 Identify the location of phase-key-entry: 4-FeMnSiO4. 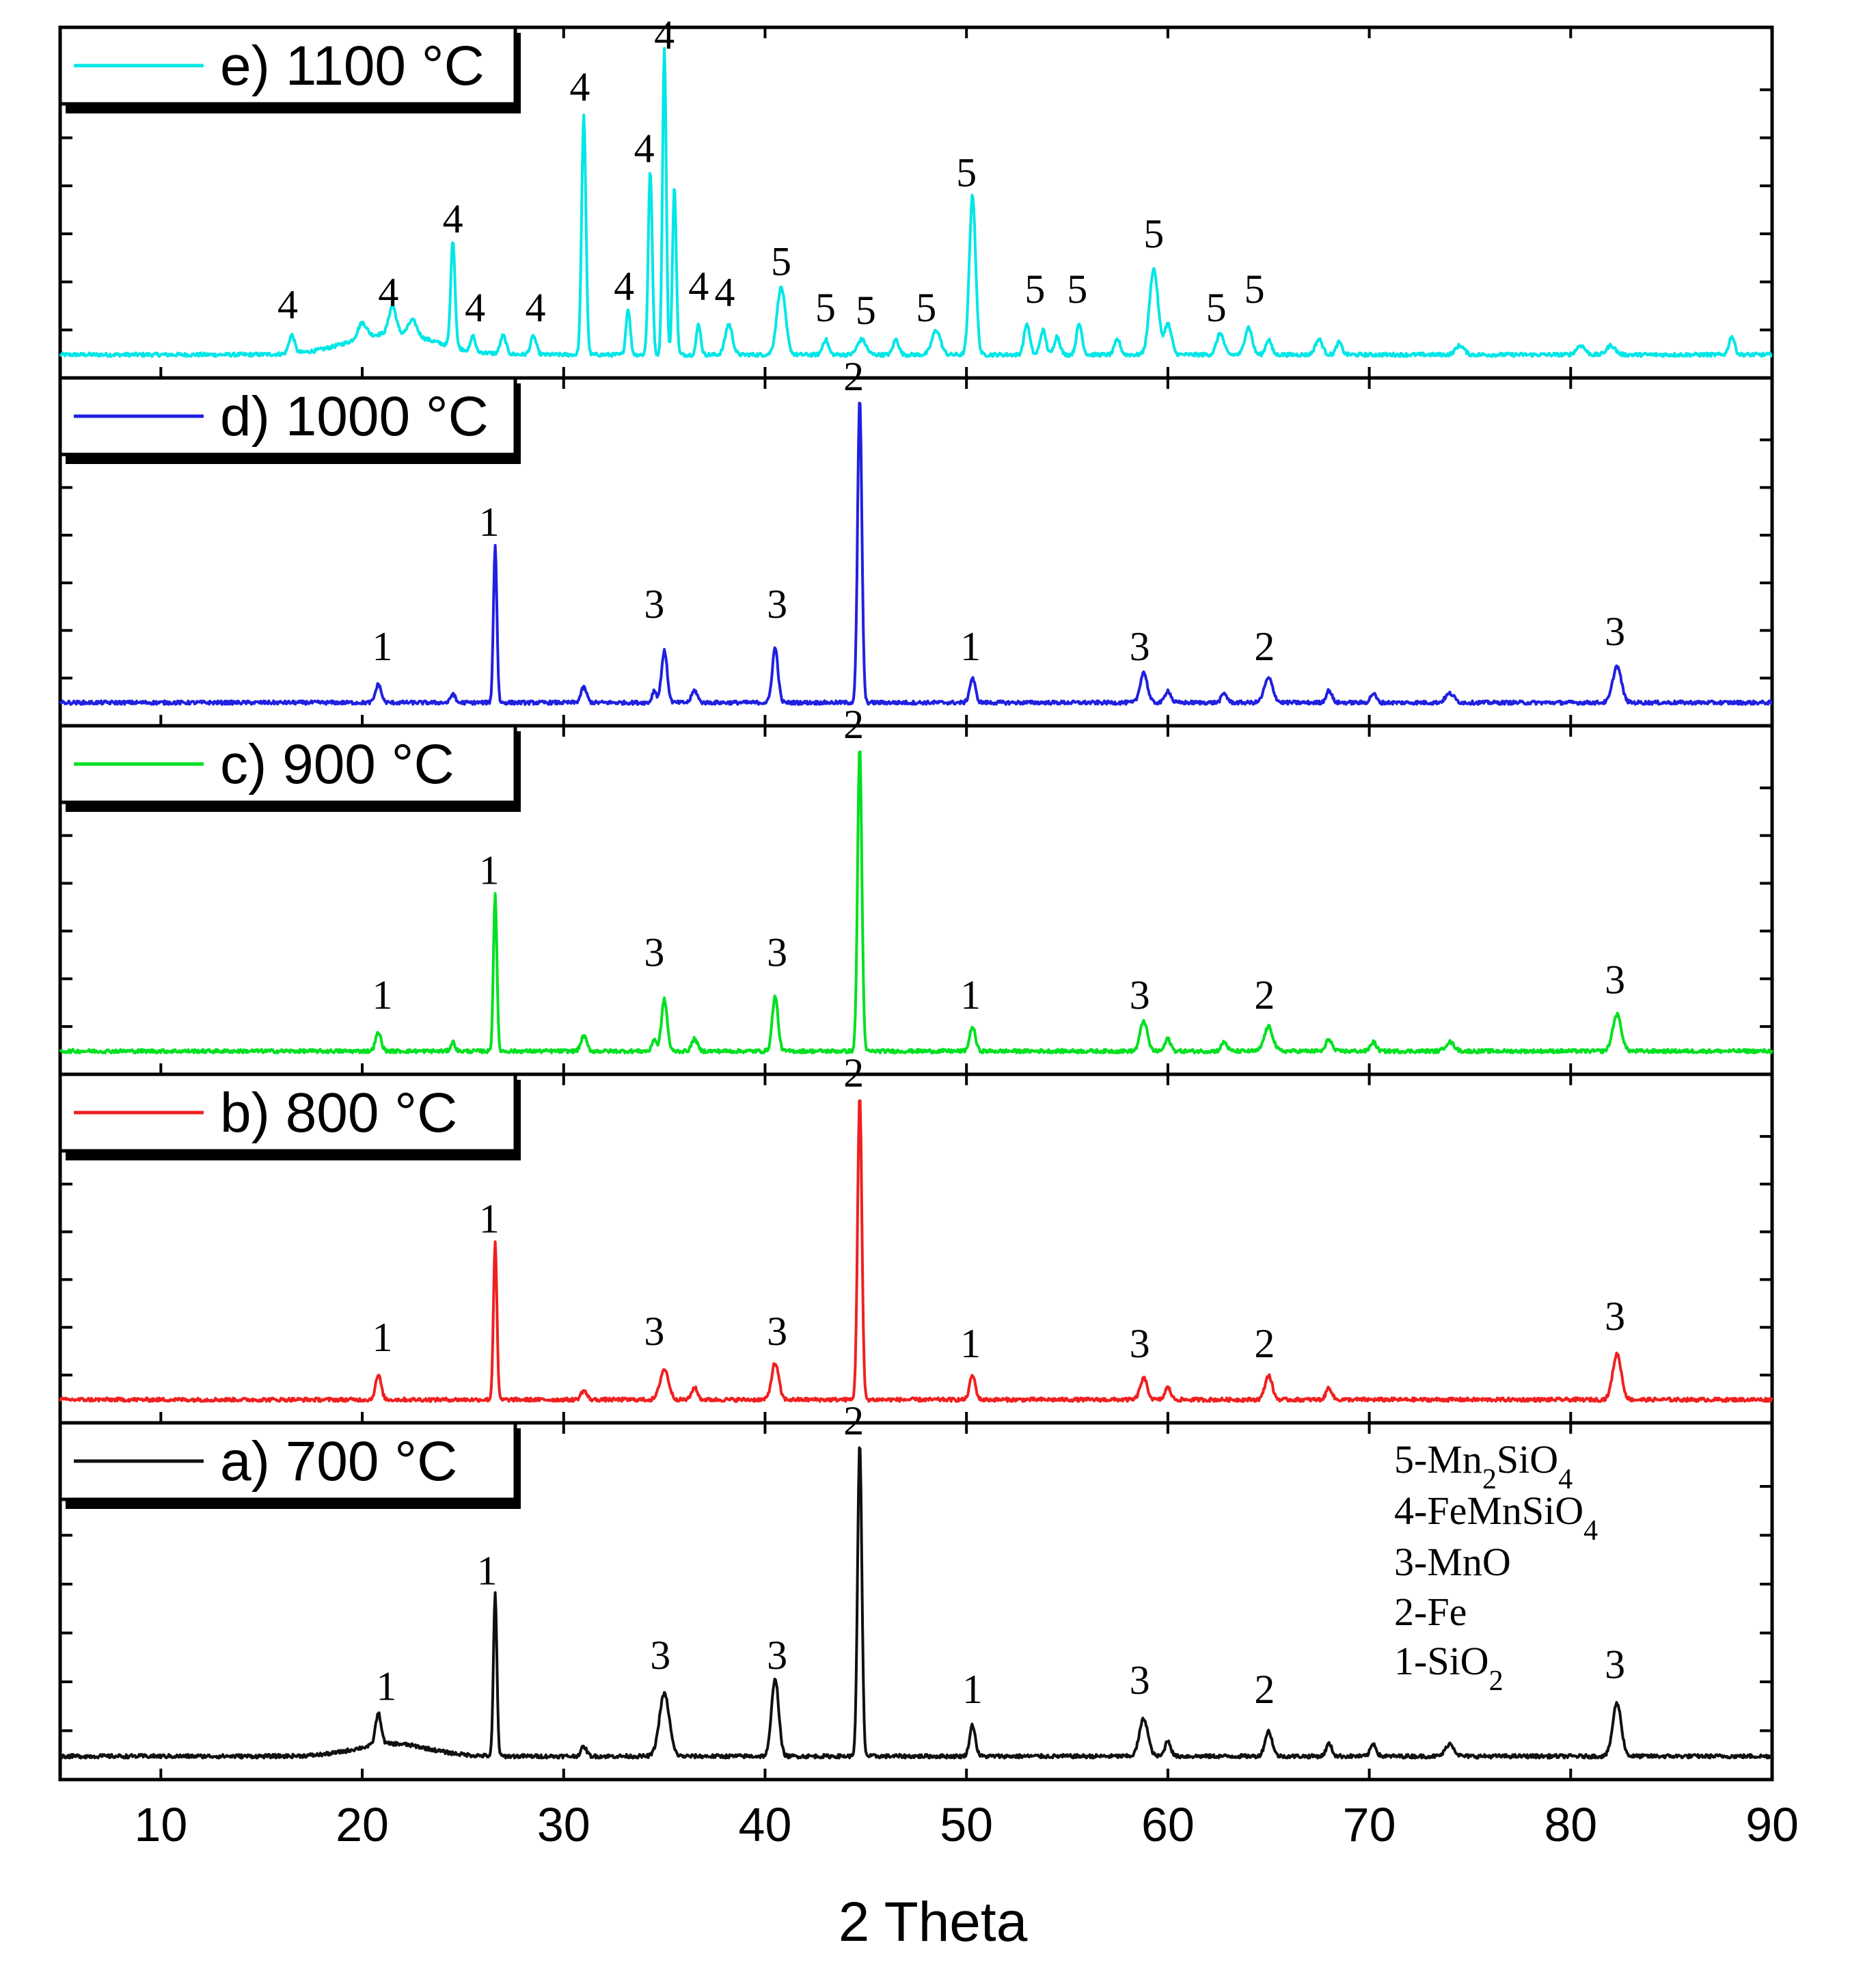
(1496, 1518).